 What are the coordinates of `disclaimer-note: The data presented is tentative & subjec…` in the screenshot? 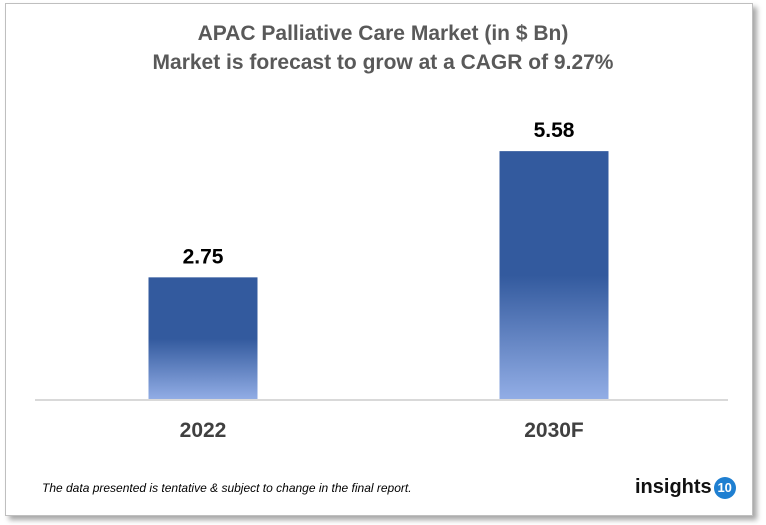 It's located at (227, 488).